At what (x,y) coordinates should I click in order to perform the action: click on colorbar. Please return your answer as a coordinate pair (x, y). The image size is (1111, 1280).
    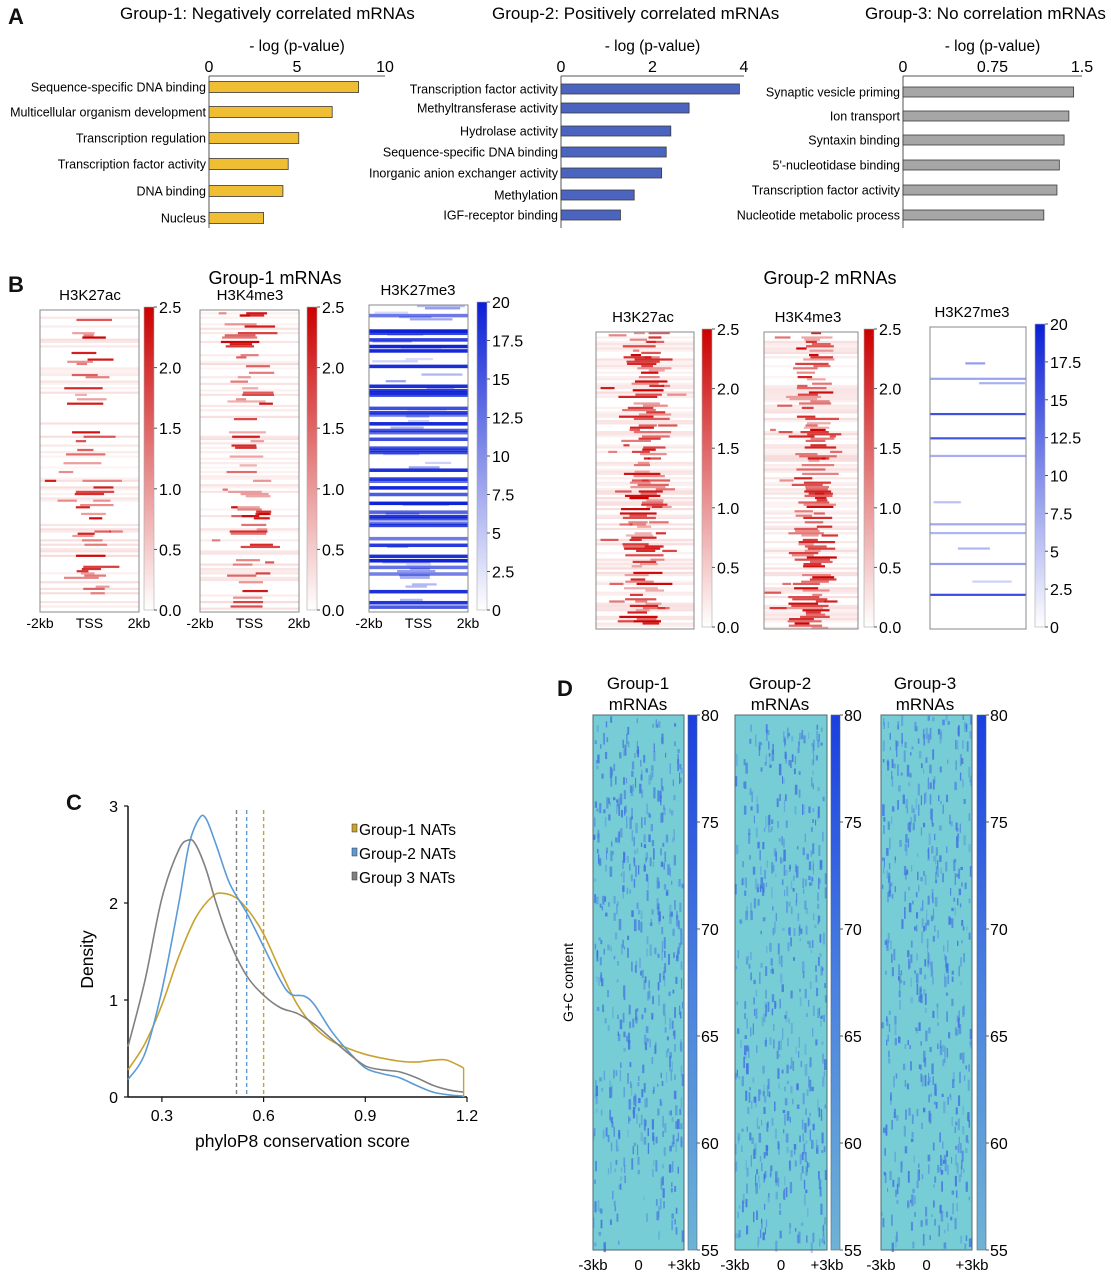
    Looking at the image, I should click on (981, 982).